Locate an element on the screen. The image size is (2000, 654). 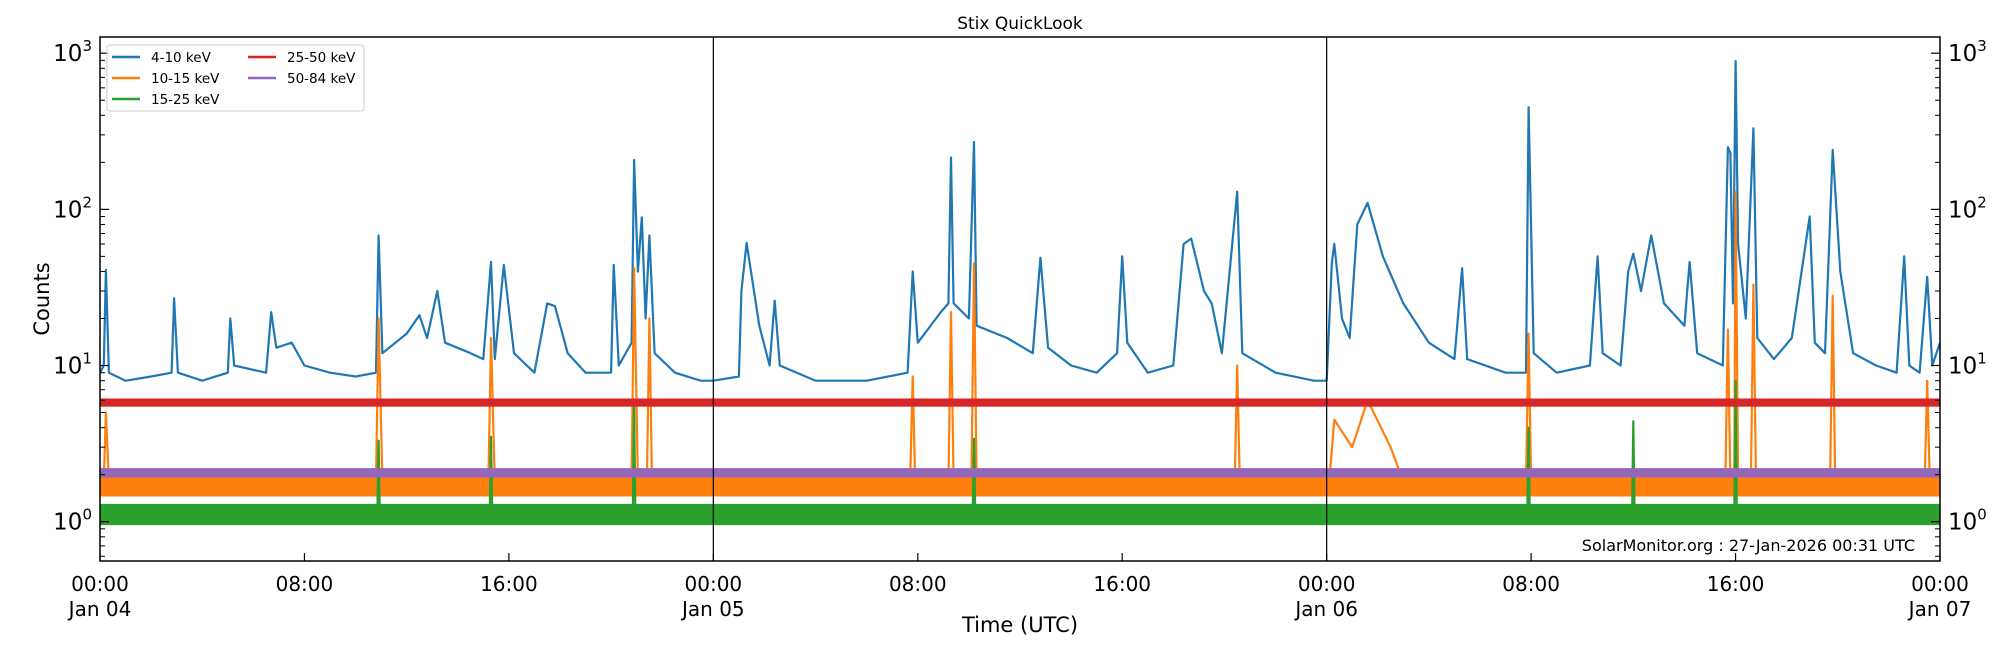
y-tick-label-right: 10¹ is located at coordinates (1967, 365).